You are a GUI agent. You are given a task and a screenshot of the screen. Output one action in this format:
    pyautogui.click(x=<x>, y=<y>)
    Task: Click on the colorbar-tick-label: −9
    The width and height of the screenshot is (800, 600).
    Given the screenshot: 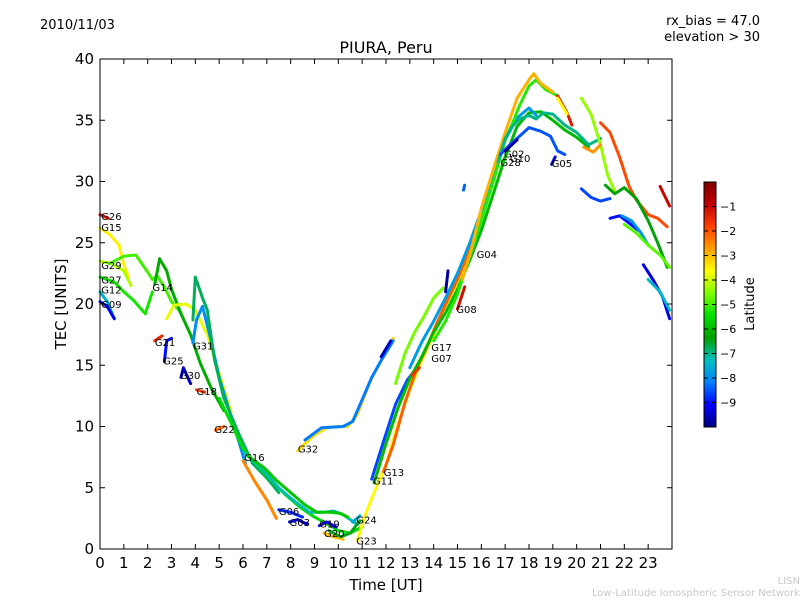 What is the action you would take?
    pyautogui.click(x=728, y=403)
    